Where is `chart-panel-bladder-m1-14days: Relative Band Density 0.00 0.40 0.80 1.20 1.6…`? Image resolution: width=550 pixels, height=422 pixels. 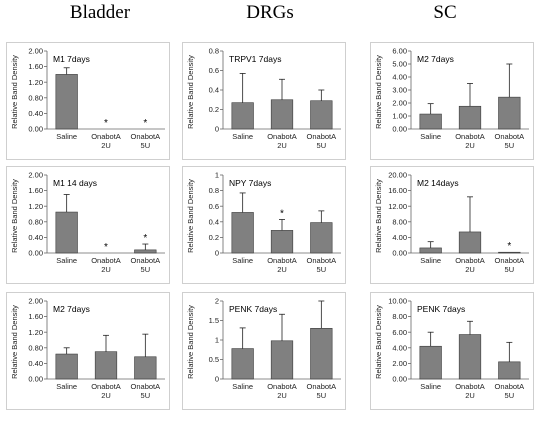 chart-panel-bladder-m1-14days: Relative Band Density 0.00 0.40 0.80 1.20 1.6… is located at coordinates (88, 225).